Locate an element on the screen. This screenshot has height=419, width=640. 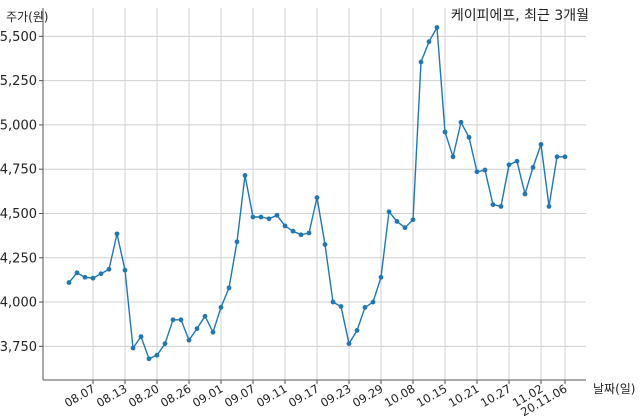
x-axis-title: 날짜(일) is located at coordinates (614, 389).